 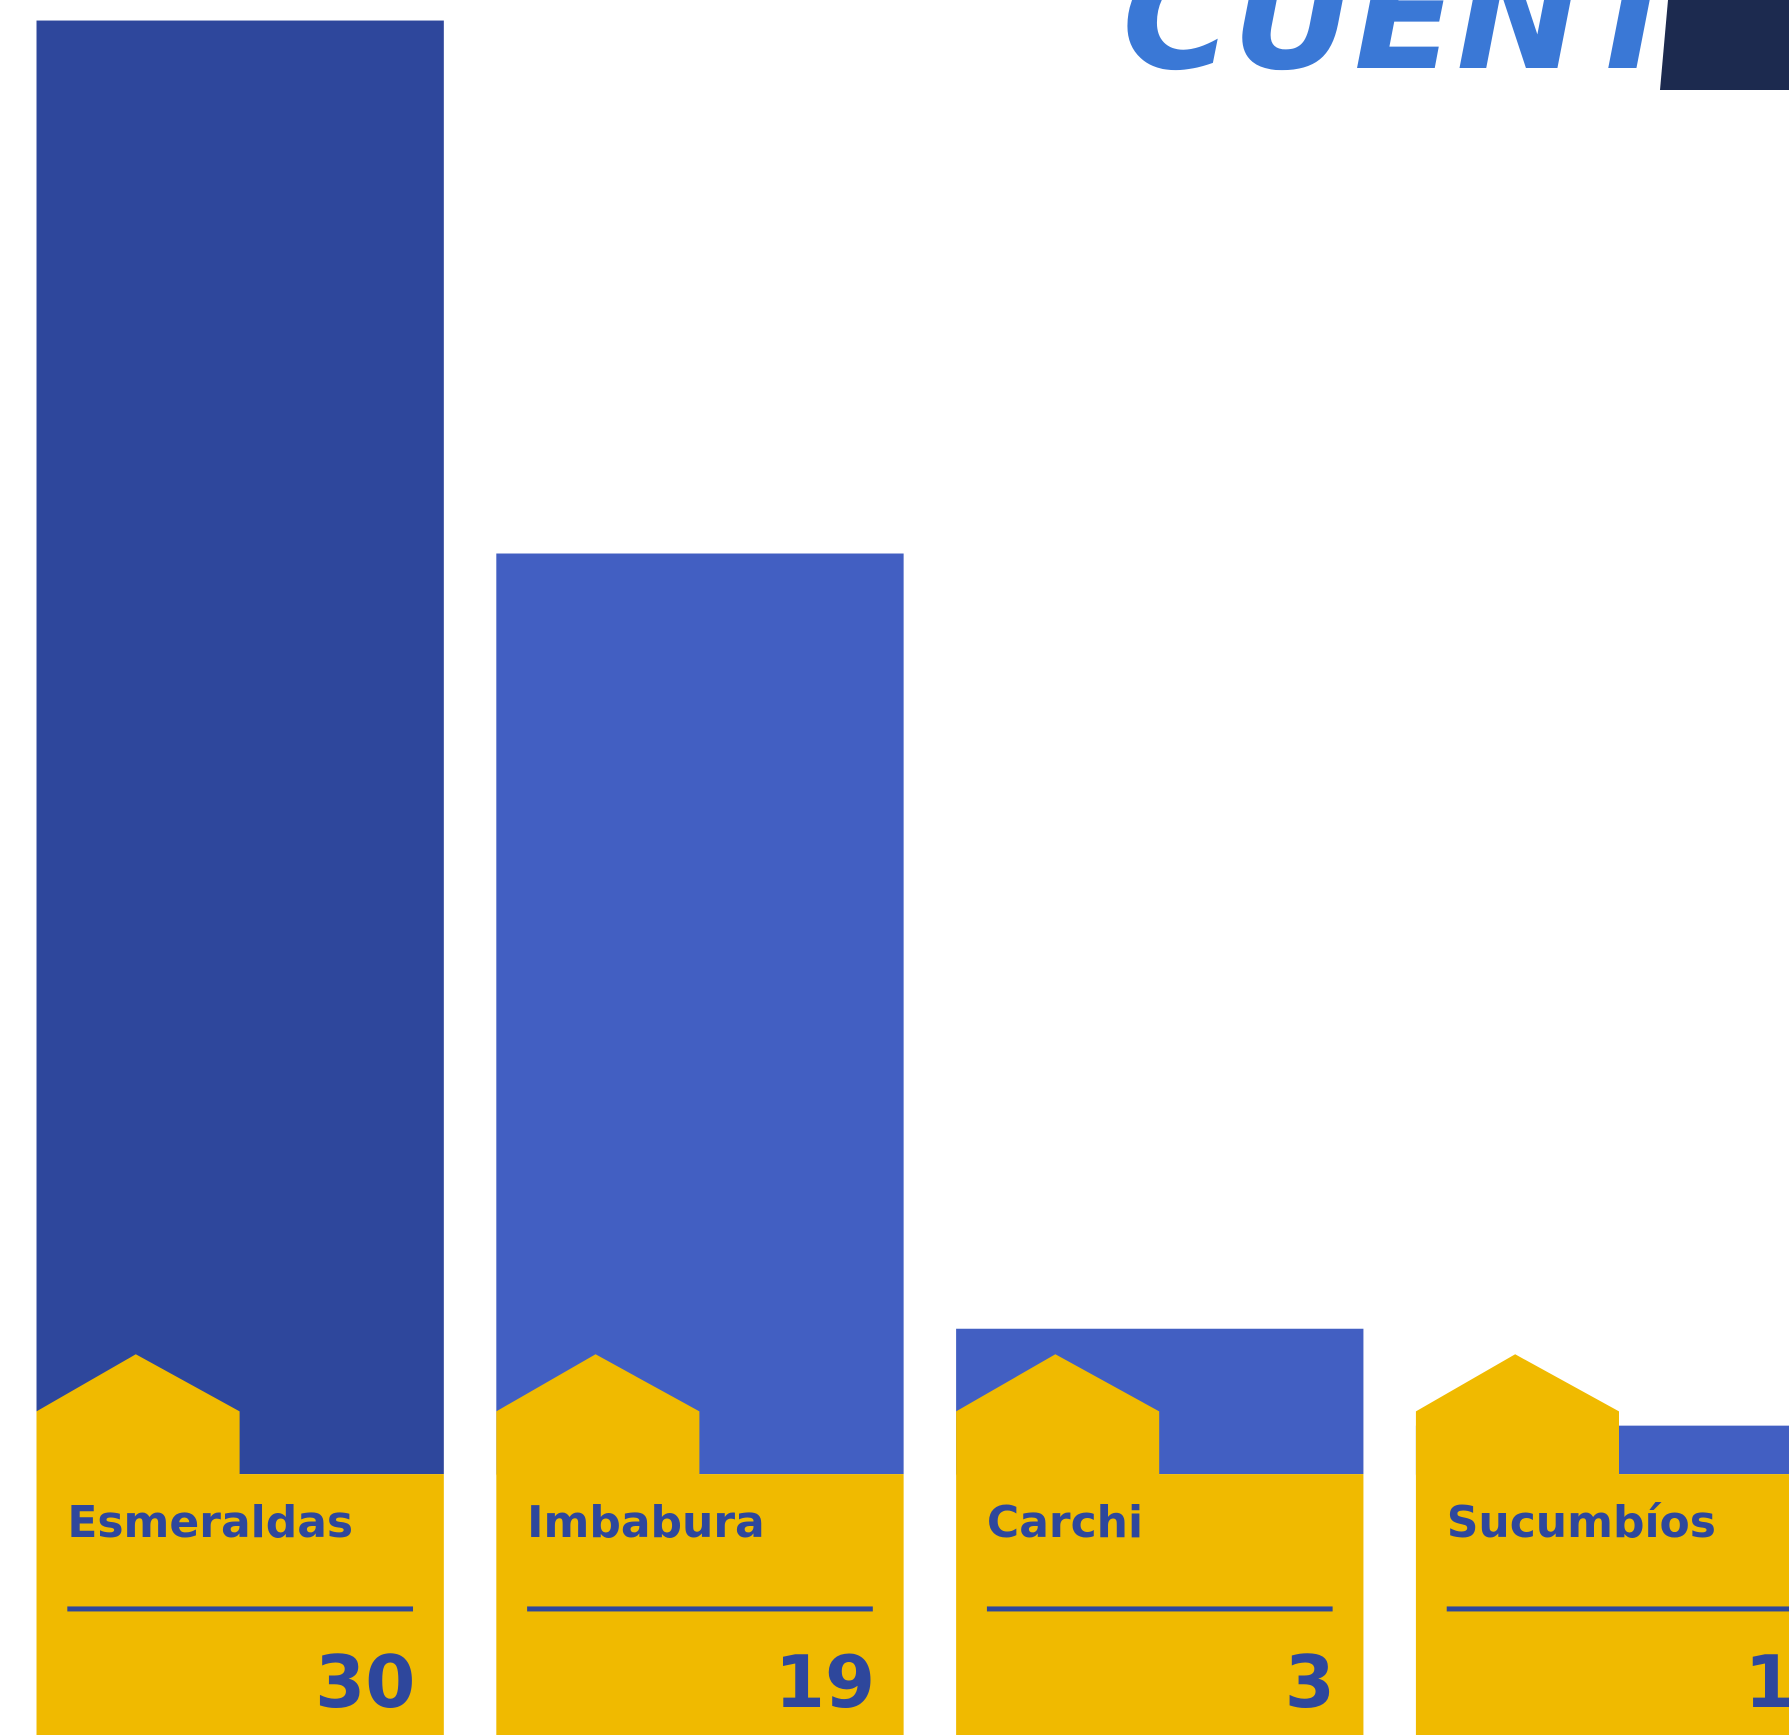 I want to click on value-label: 19, so click(x=825, y=1682).